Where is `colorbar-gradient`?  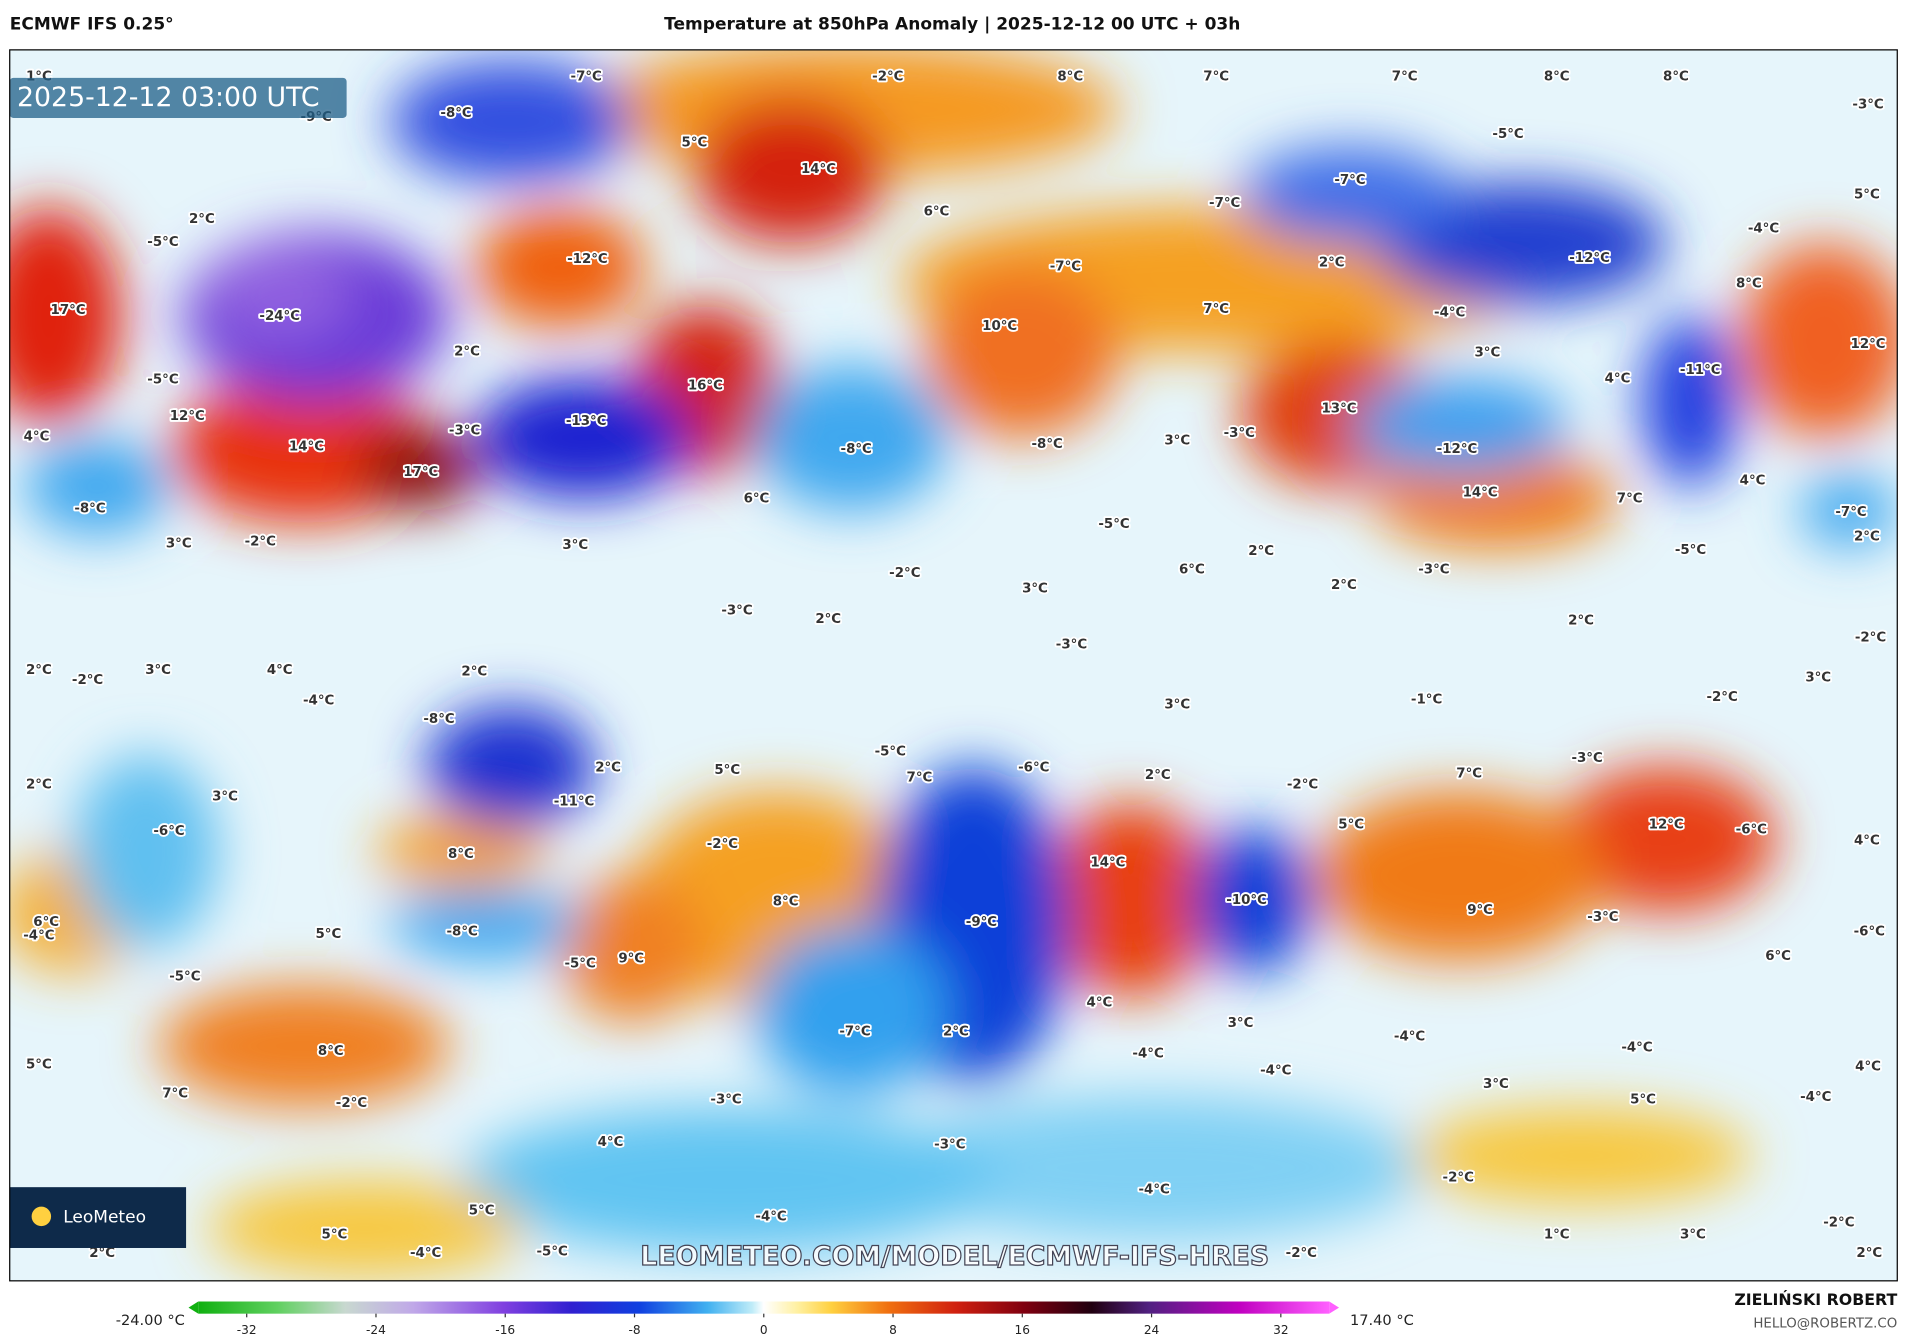 colorbar-gradient is located at coordinates (764, 1307).